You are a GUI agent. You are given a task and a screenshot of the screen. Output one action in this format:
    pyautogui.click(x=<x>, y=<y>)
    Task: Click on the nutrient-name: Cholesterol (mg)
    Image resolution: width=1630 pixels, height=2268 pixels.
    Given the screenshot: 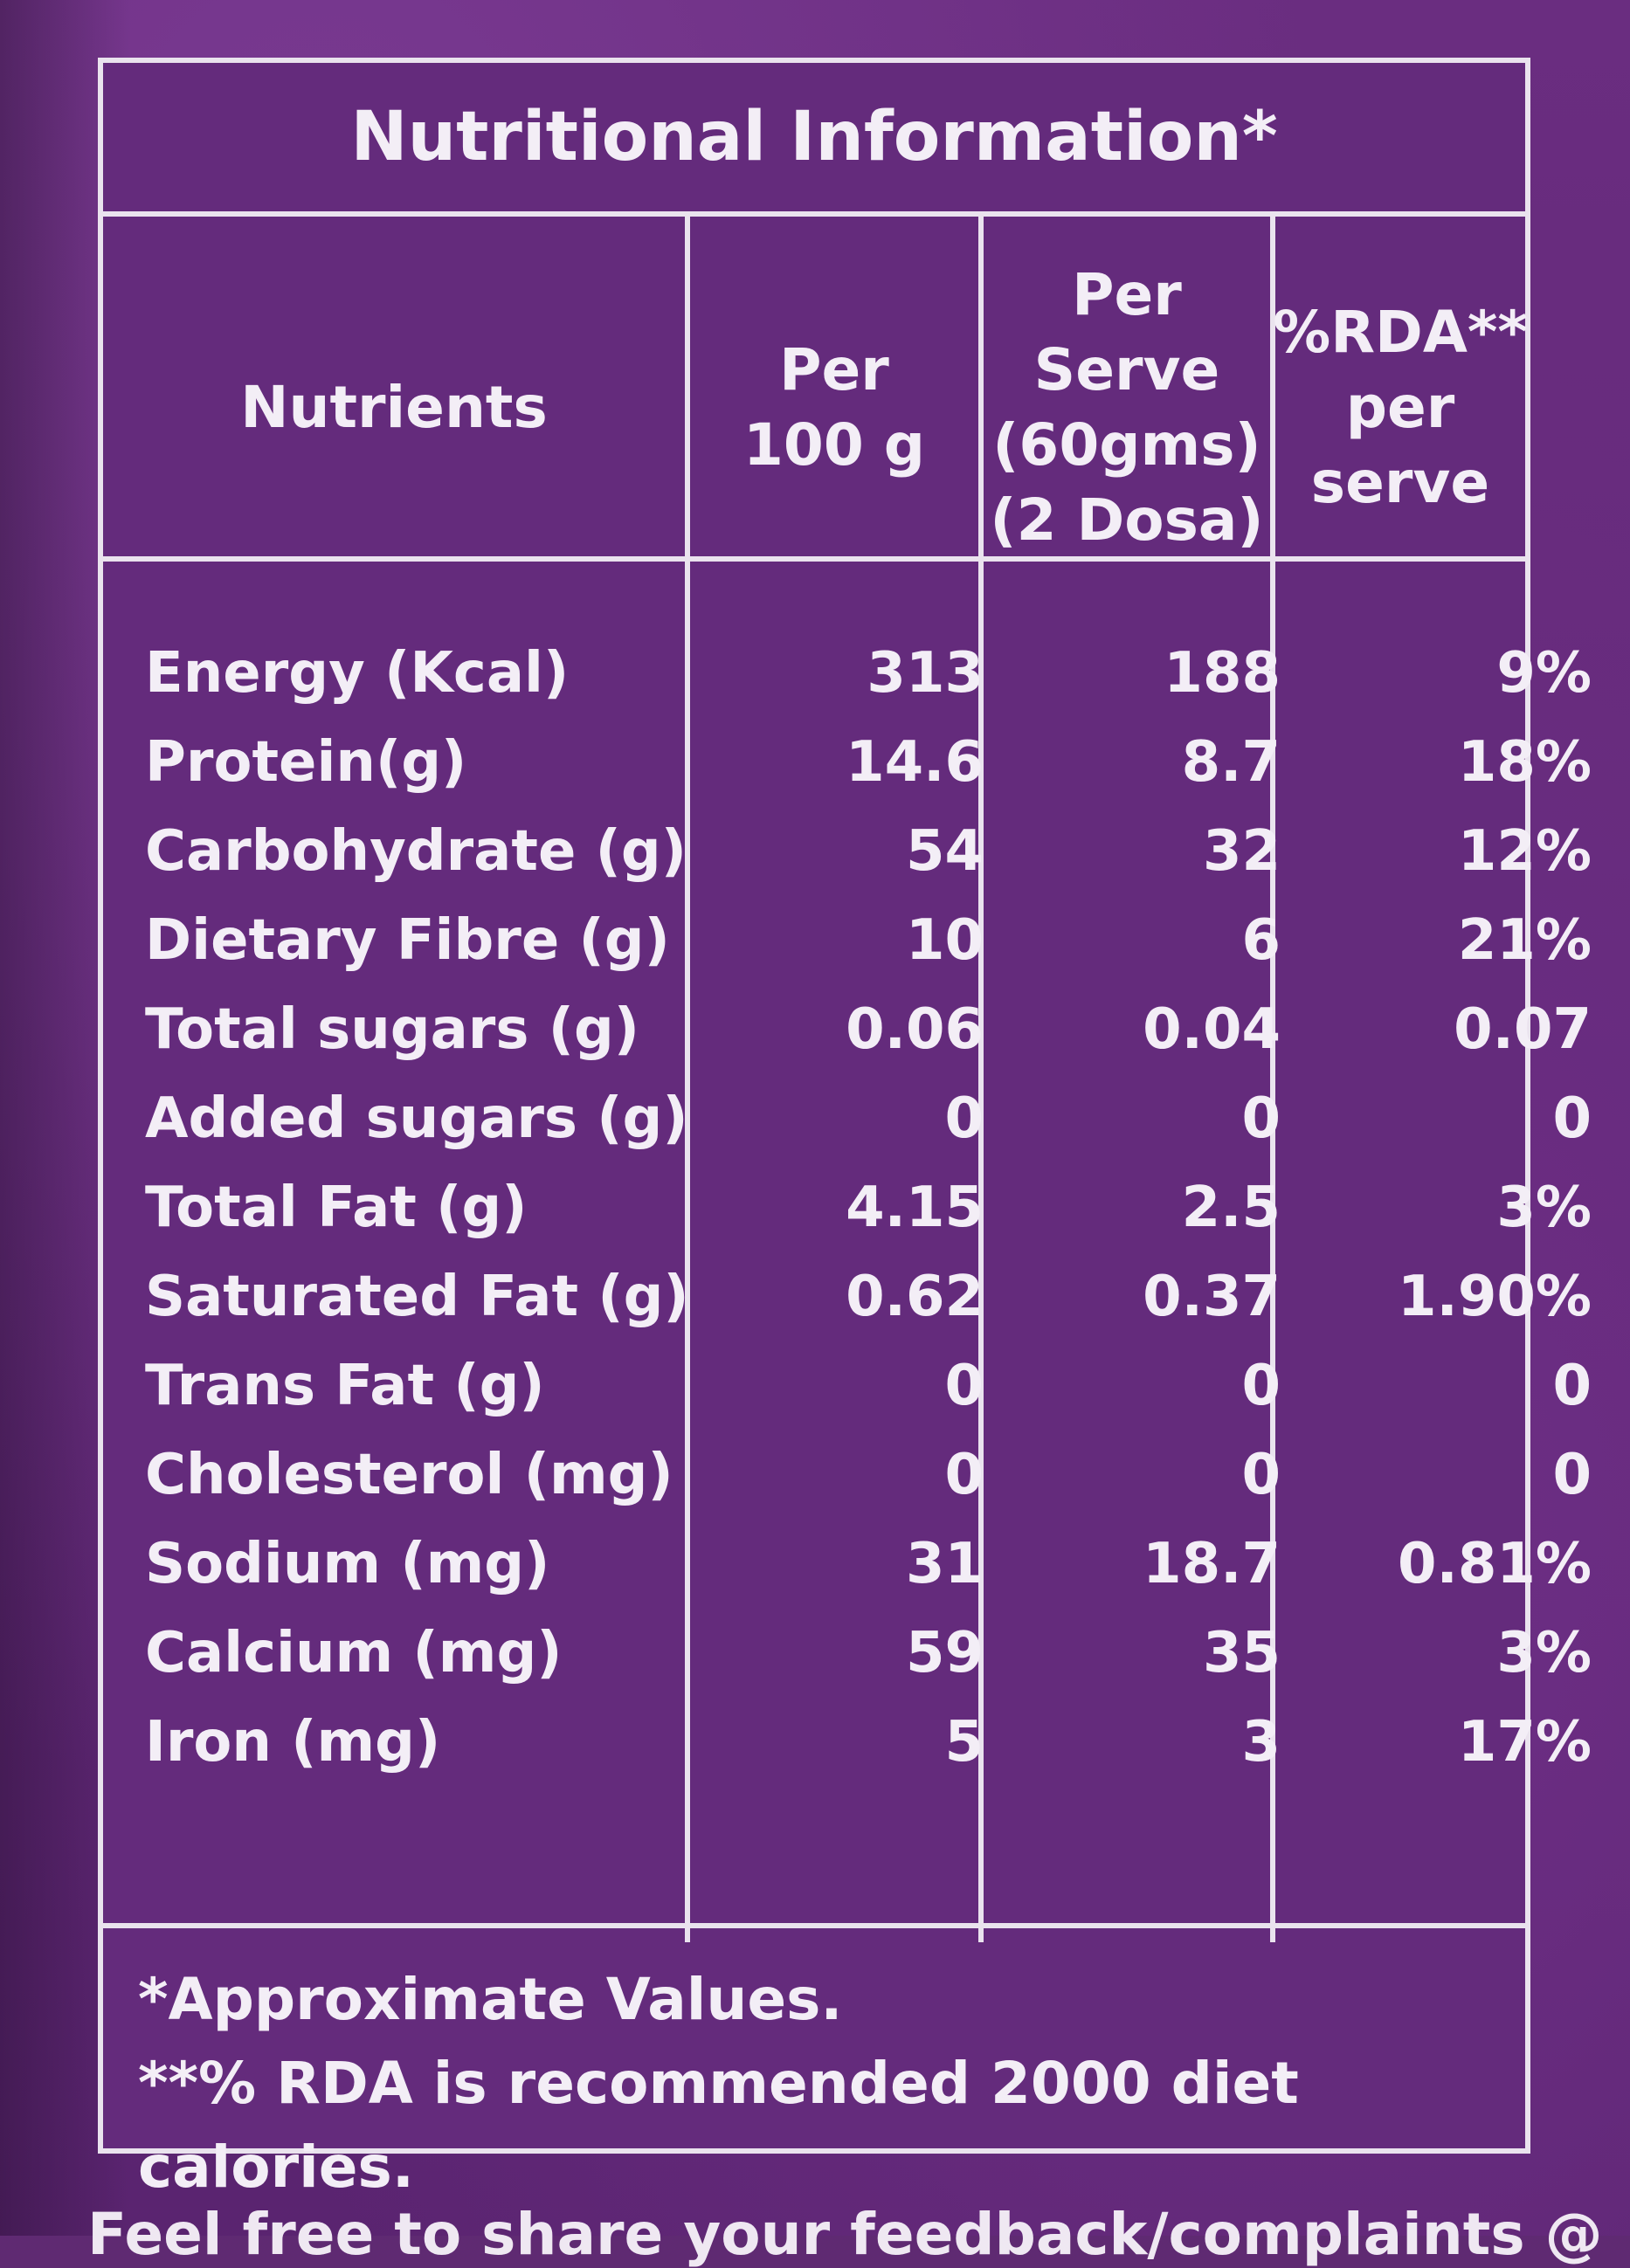 What is the action you would take?
    pyautogui.click(x=409, y=1475)
    